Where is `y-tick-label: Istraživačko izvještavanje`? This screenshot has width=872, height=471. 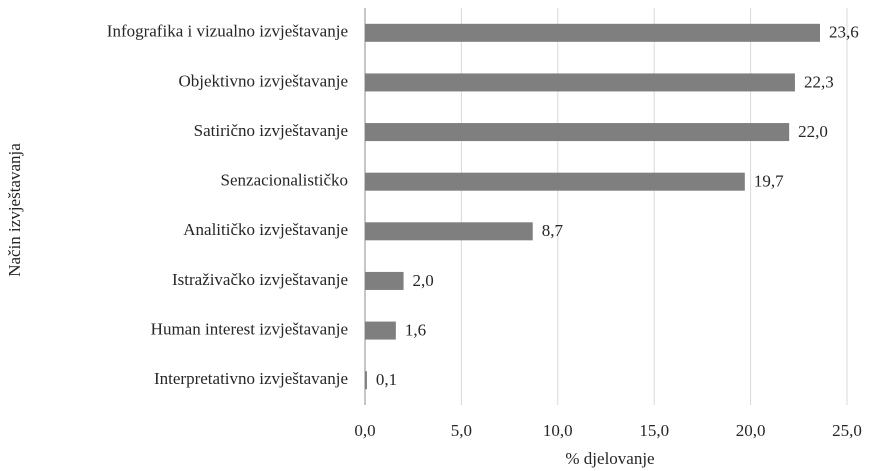
y-tick-label: Istraživačko izvještavanje is located at coordinates (260, 279).